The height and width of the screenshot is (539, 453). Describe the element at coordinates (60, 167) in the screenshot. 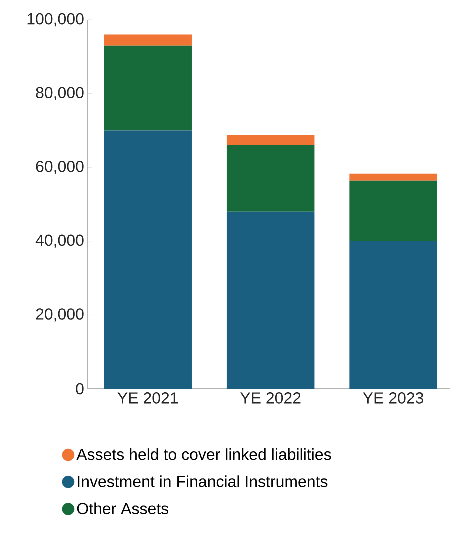

I see `y-tick-label: 60,000` at that location.